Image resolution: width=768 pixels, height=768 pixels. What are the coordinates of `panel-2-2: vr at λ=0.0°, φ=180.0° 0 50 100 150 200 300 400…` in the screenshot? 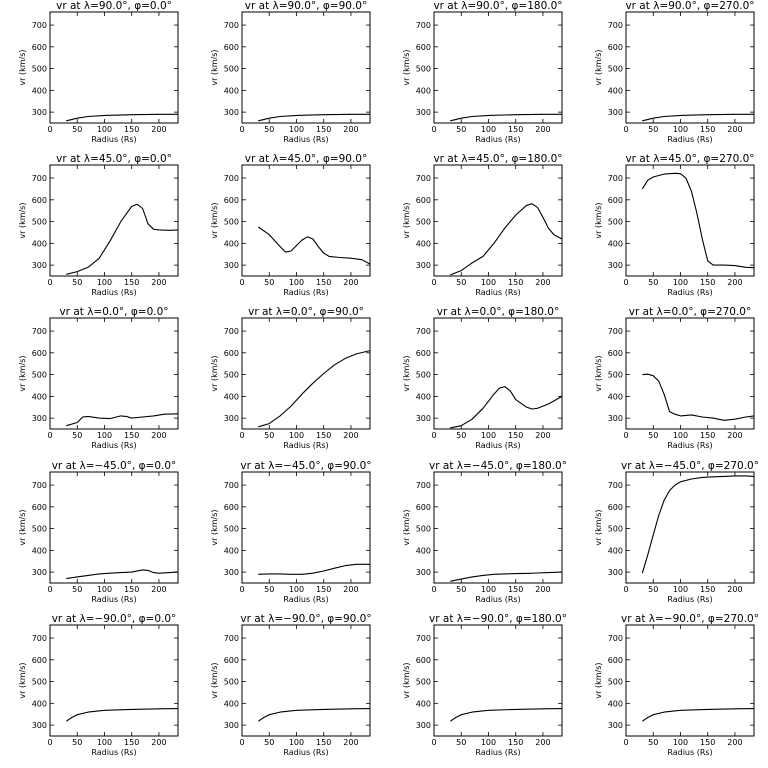 It's located at (482, 378).